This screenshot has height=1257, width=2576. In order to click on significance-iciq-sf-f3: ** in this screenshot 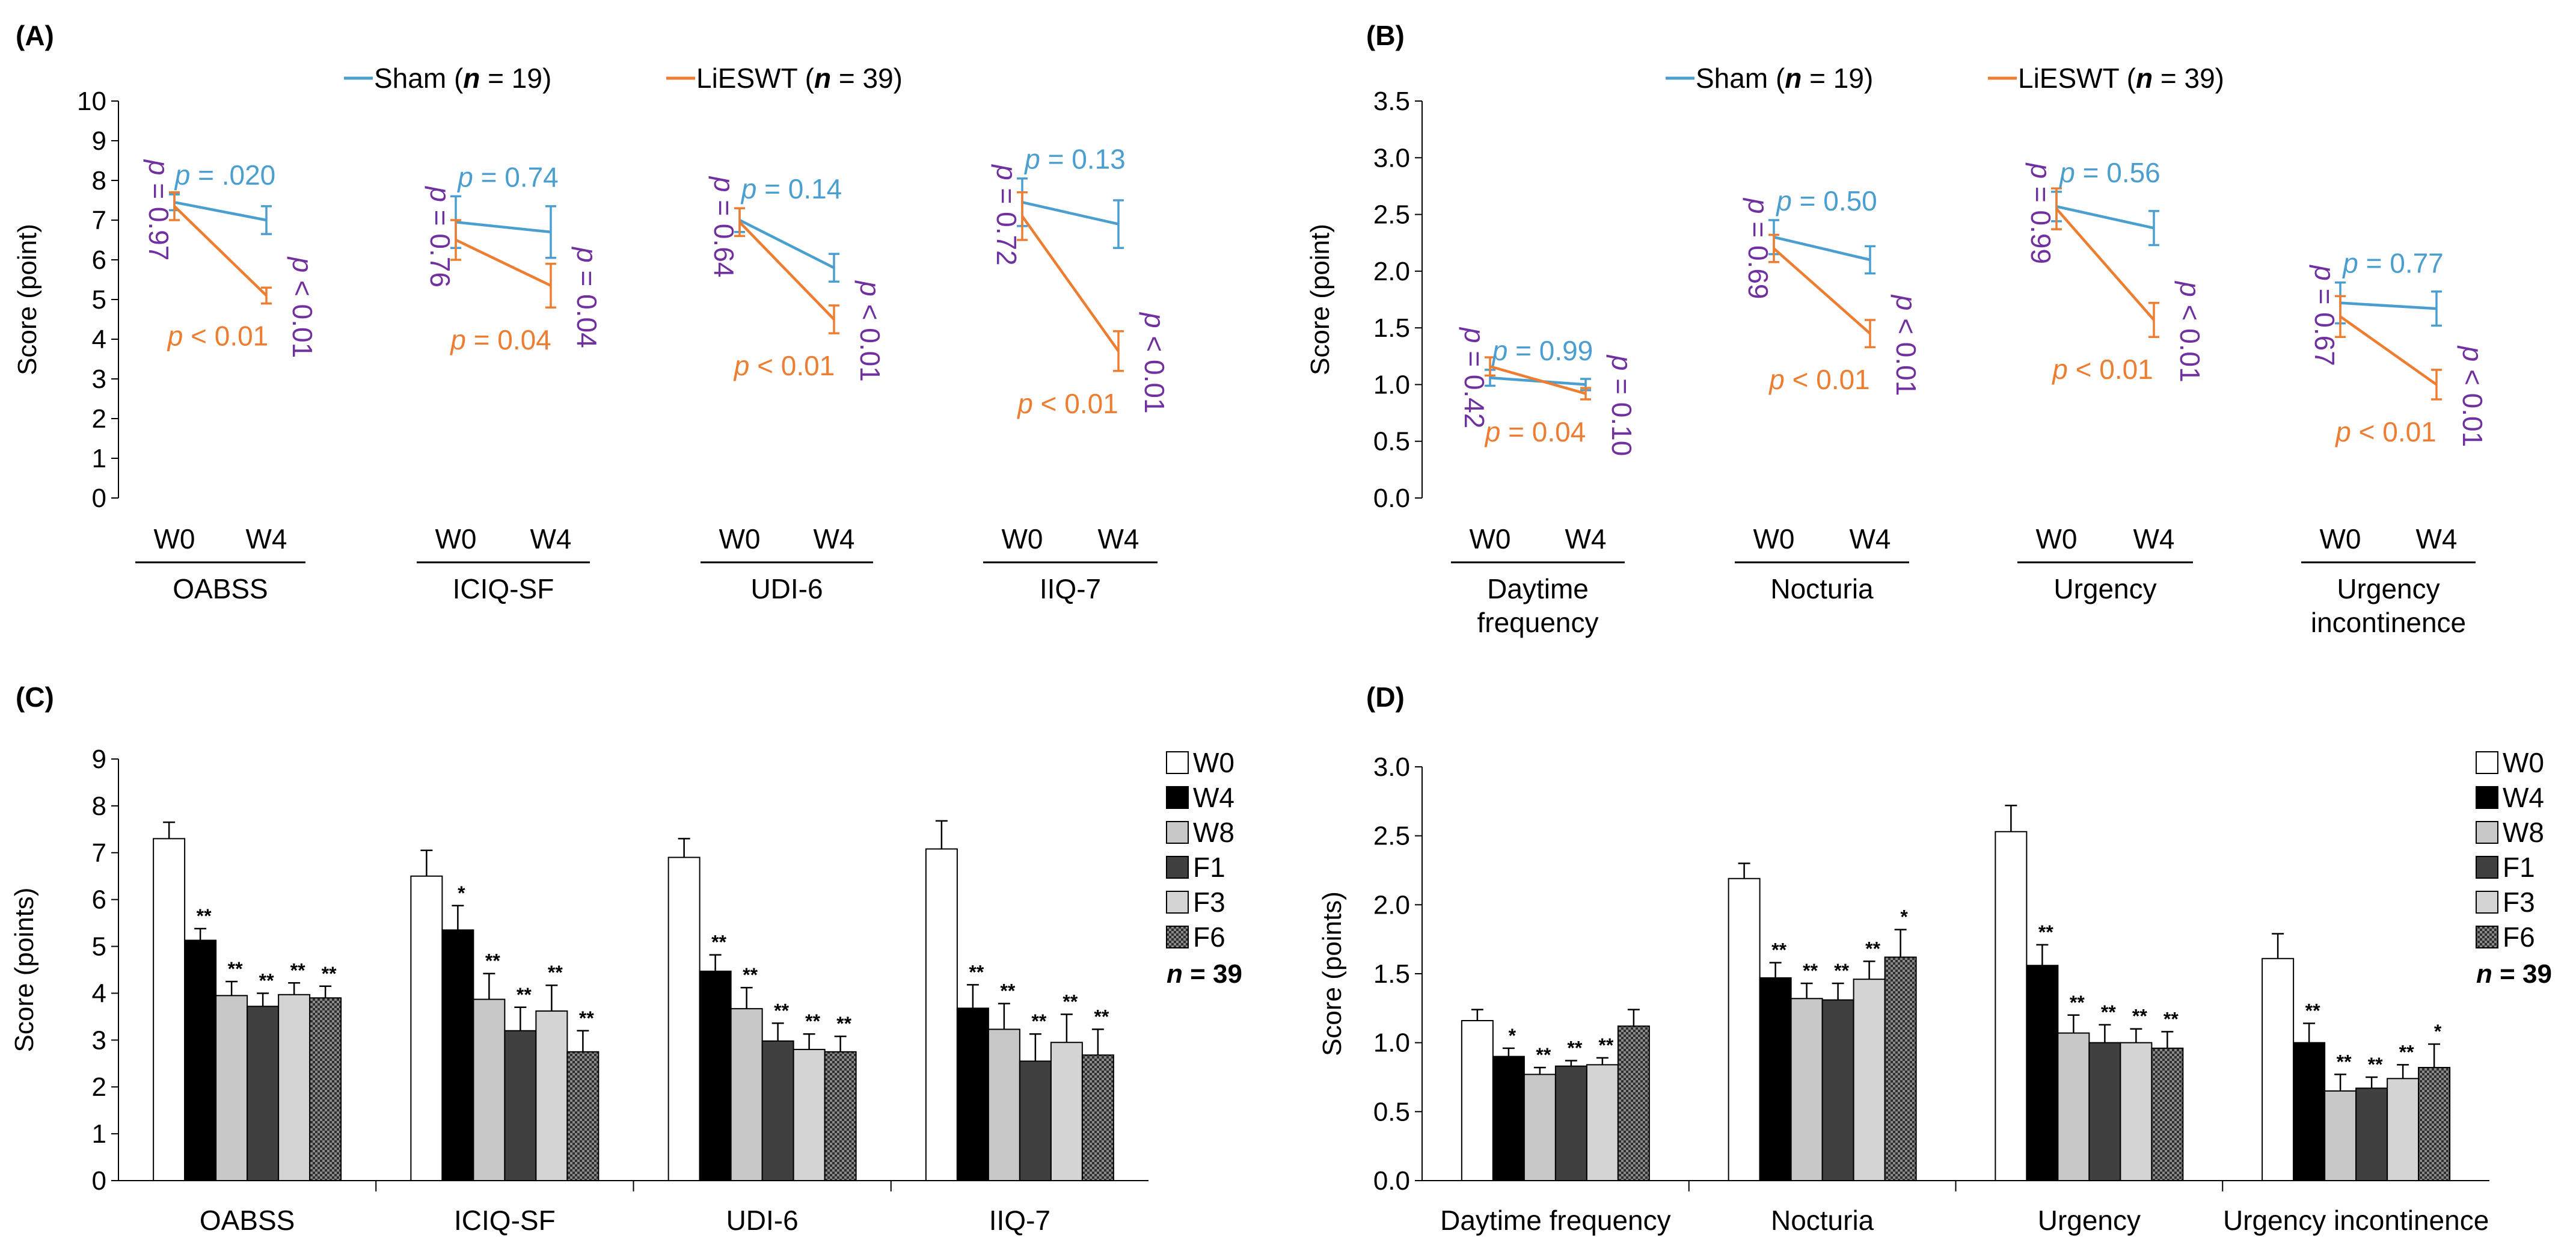, I will do `click(555, 972)`.